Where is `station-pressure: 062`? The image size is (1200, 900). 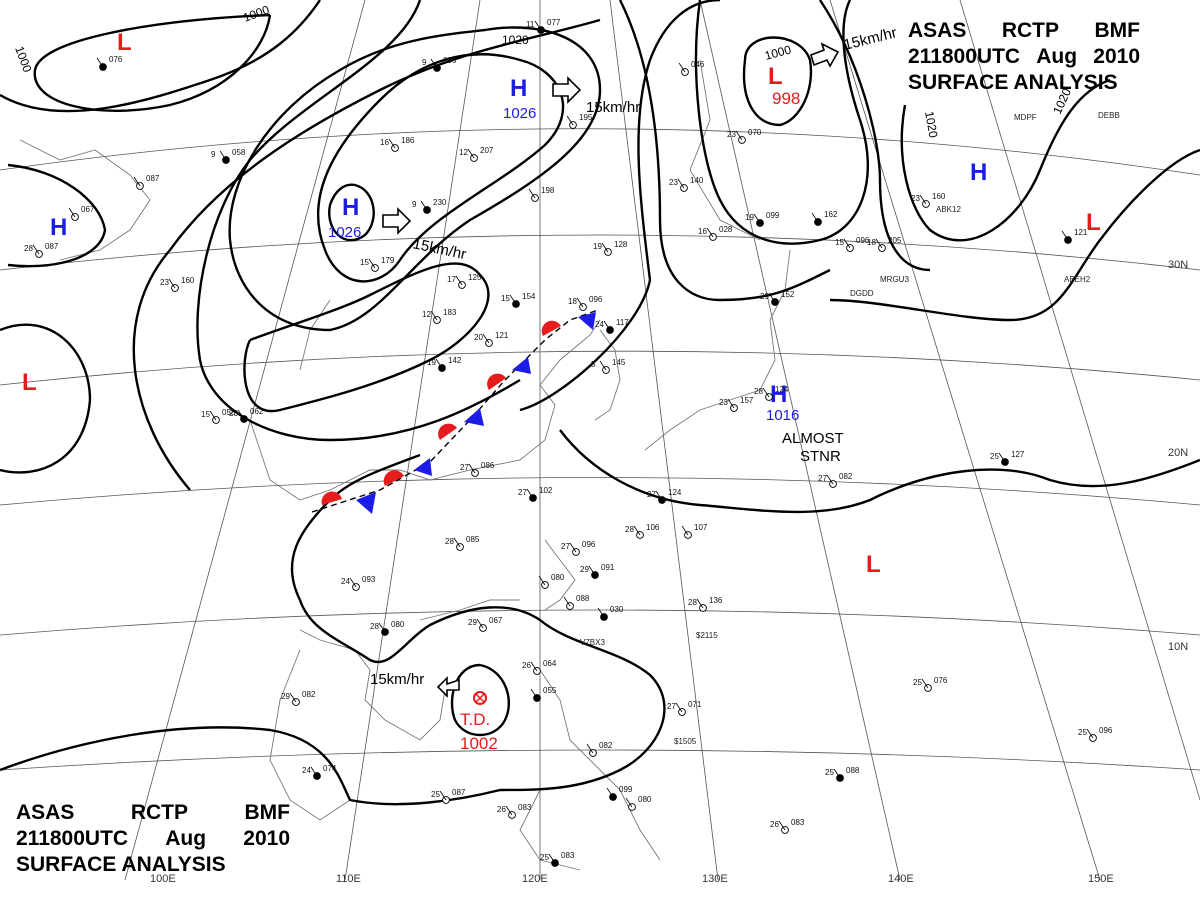
station-pressure: 062 is located at coordinates (257, 411).